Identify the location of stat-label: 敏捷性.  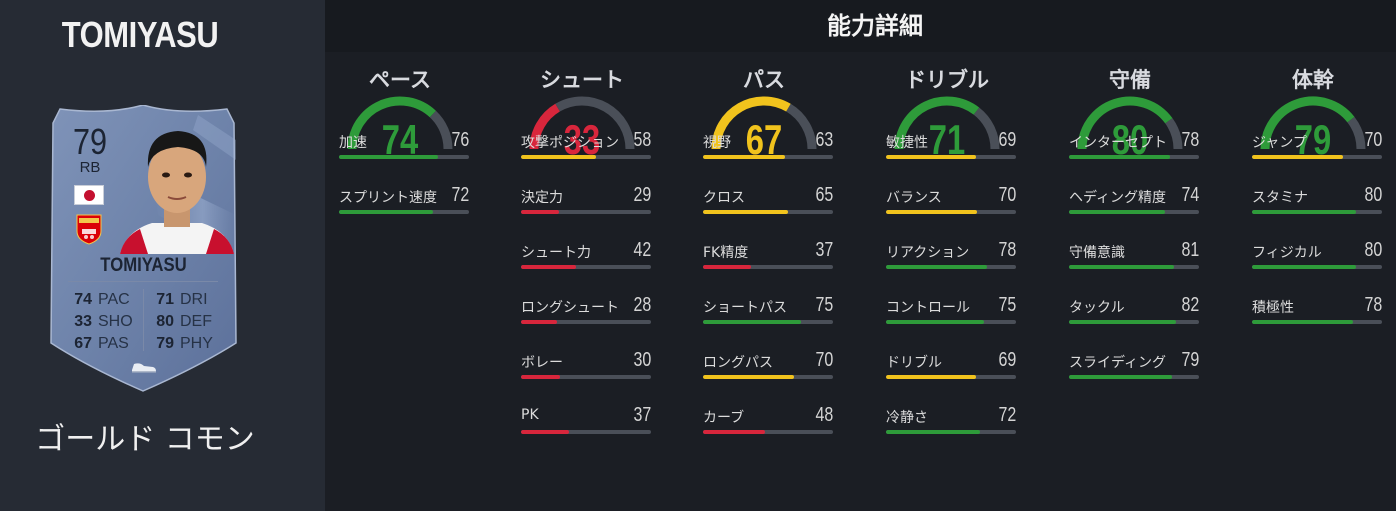
(907, 143).